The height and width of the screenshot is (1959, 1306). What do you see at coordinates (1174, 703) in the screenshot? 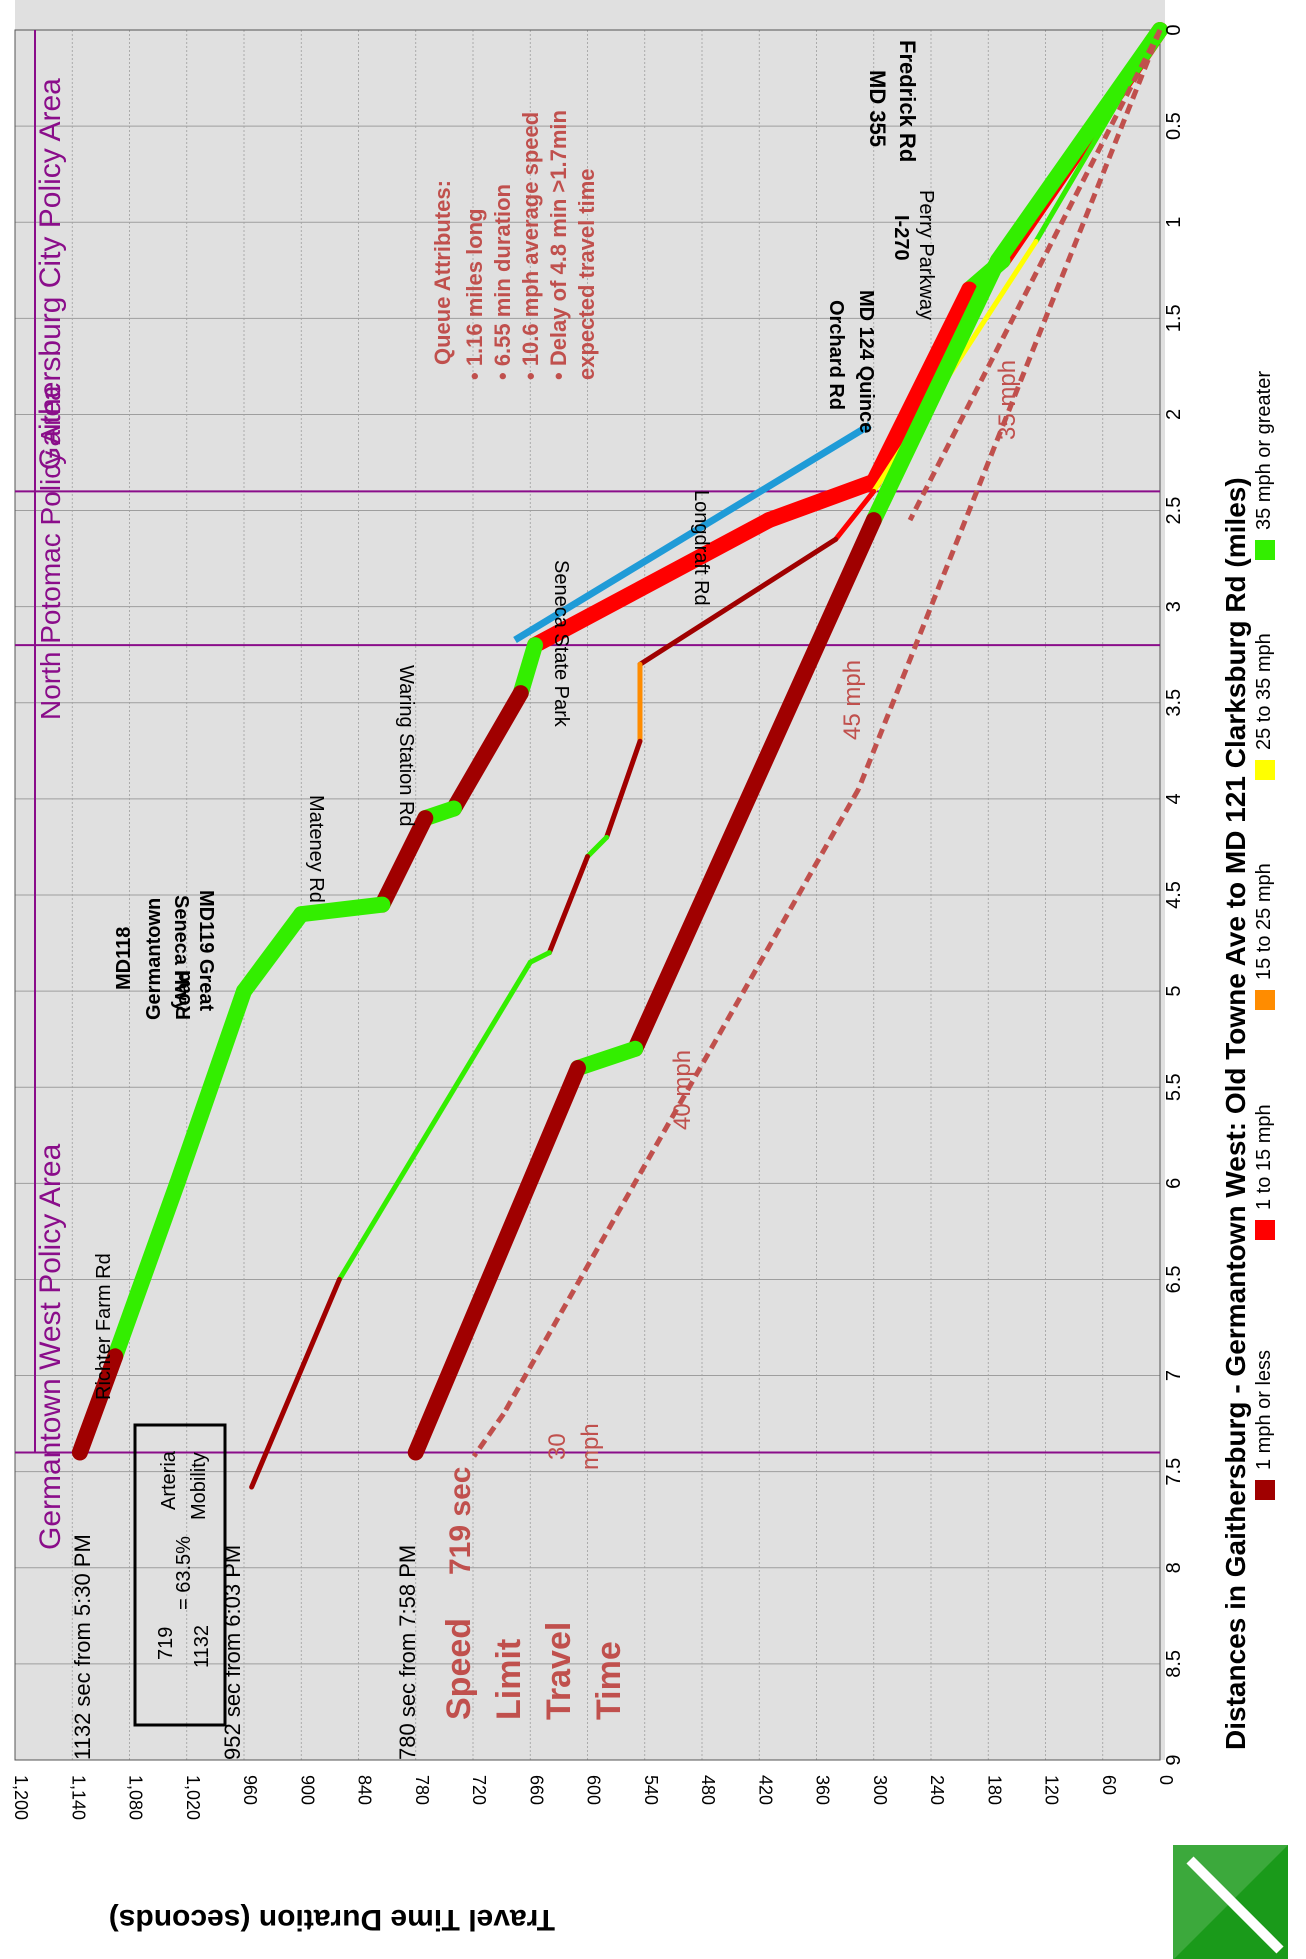
I see `x-tick-label: 3.5` at bounding box center [1174, 703].